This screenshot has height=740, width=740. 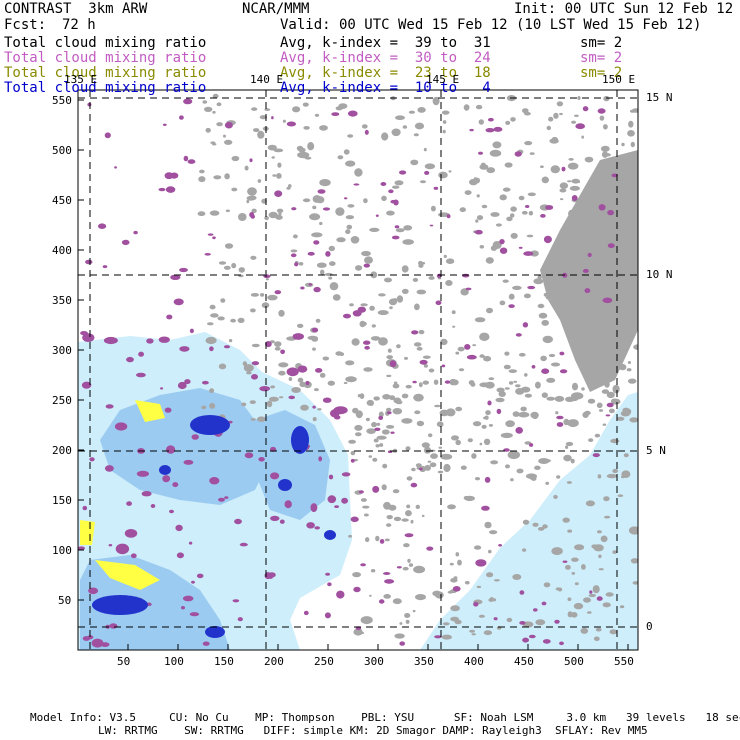 I want to click on legend-sm-3: sm= 2, so click(x=601, y=73).